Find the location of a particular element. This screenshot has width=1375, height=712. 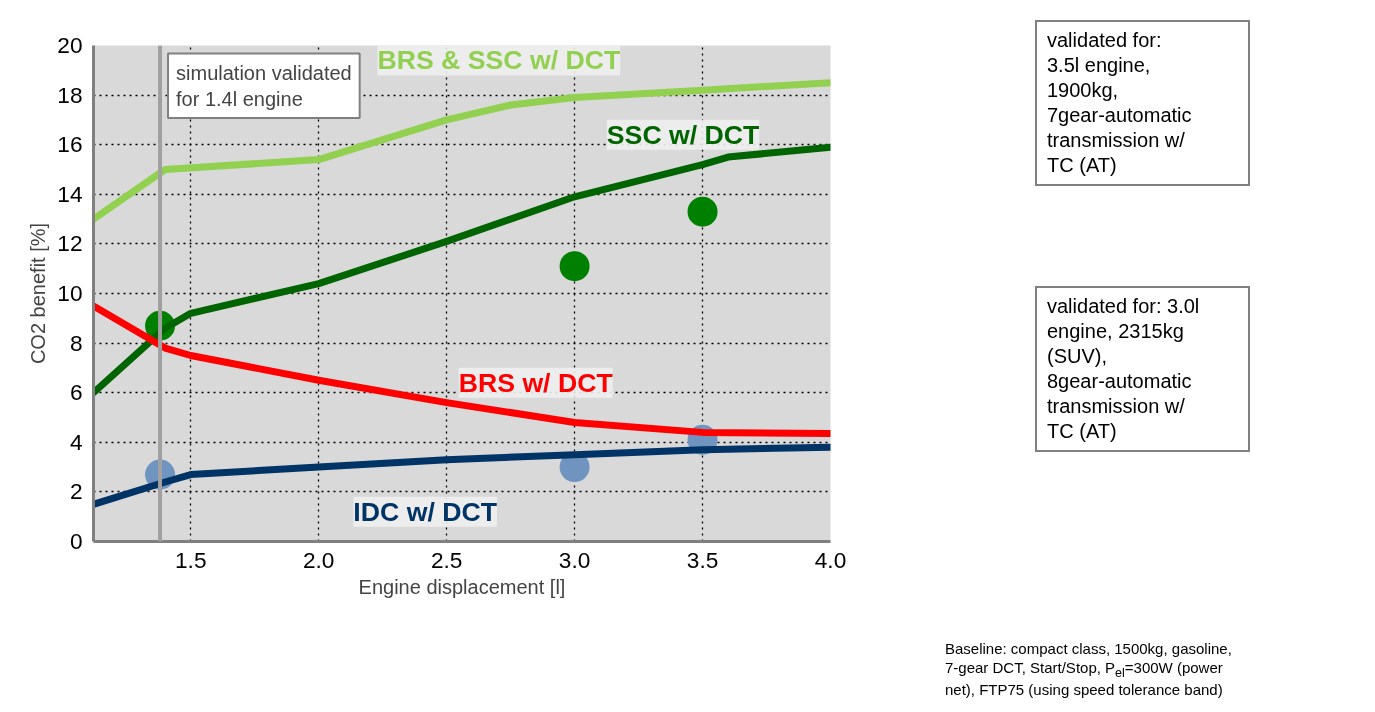

y-tick-label: 14 is located at coordinates (70, 193).